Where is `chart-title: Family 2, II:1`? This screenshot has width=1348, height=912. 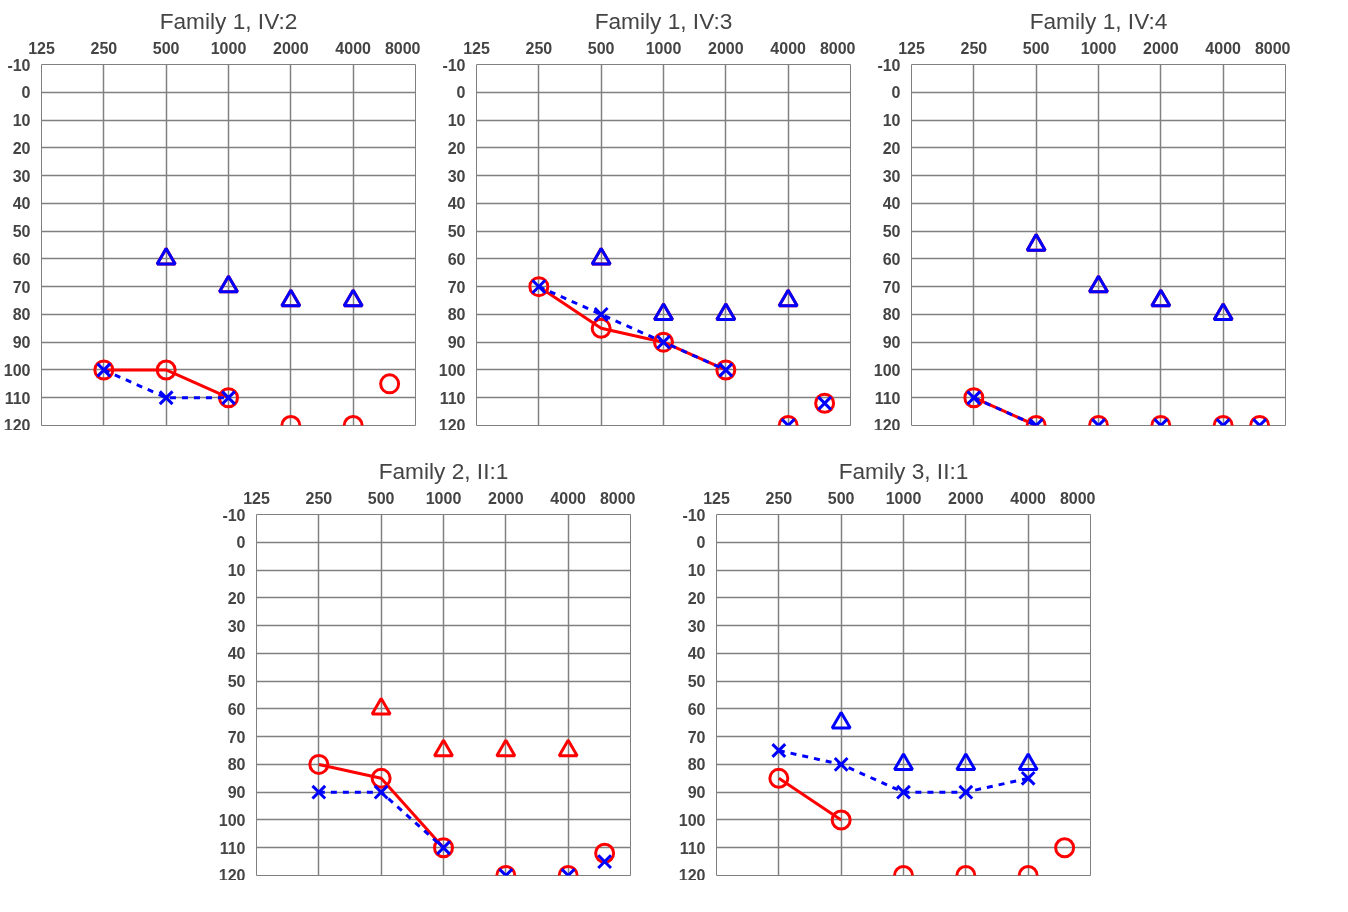 chart-title: Family 2, II:1 is located at coordinates (443, 470).